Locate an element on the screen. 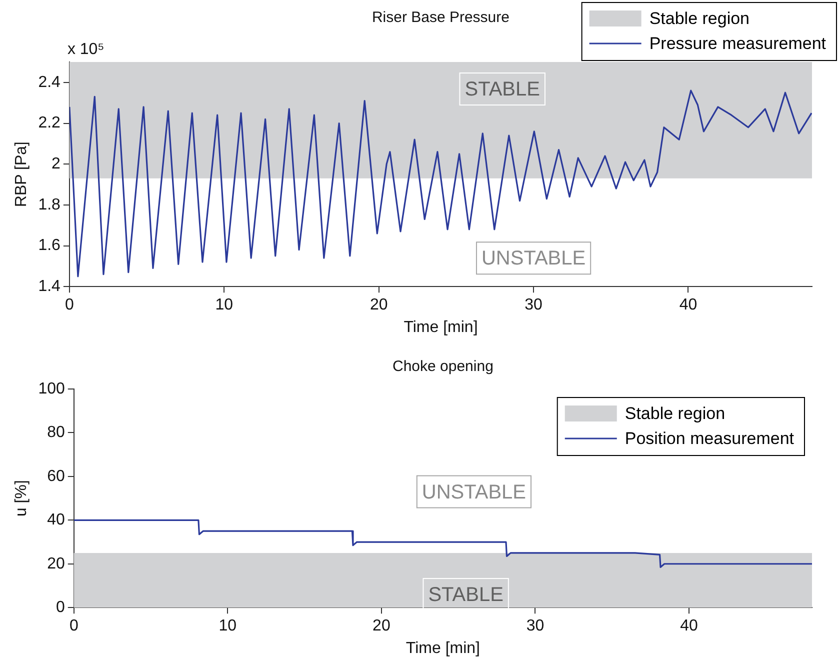 The width and height of the screenshot is (839, 666). chart-title: Choke opening is located at coordinates (443, 366).